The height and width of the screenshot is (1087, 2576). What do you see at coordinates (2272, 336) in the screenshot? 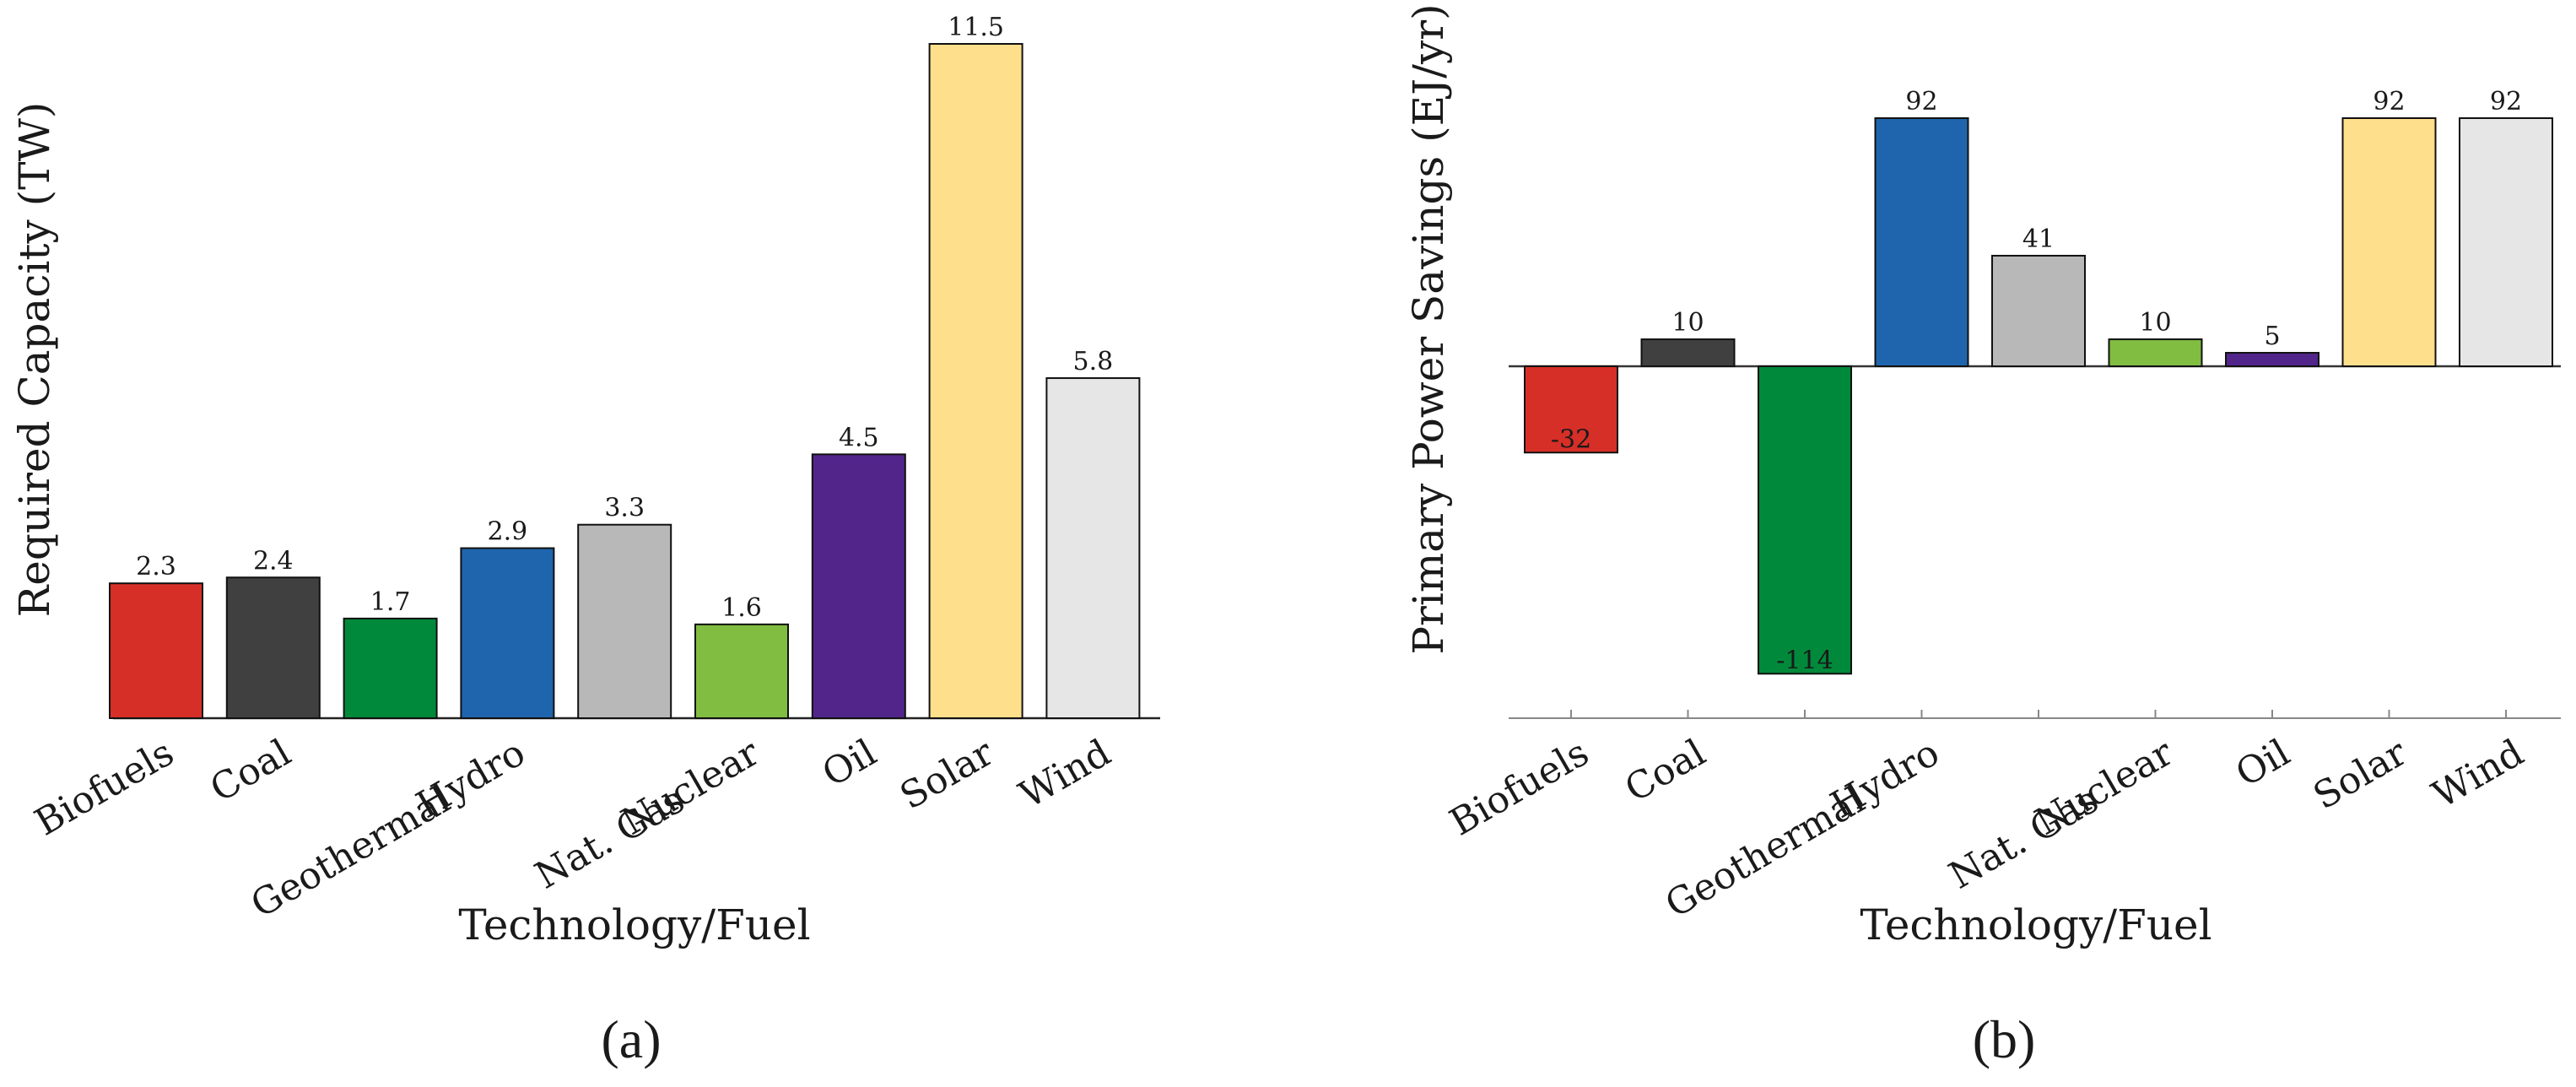
I see `panel-b-value-label: 5` at bounding box center [2272, 336].